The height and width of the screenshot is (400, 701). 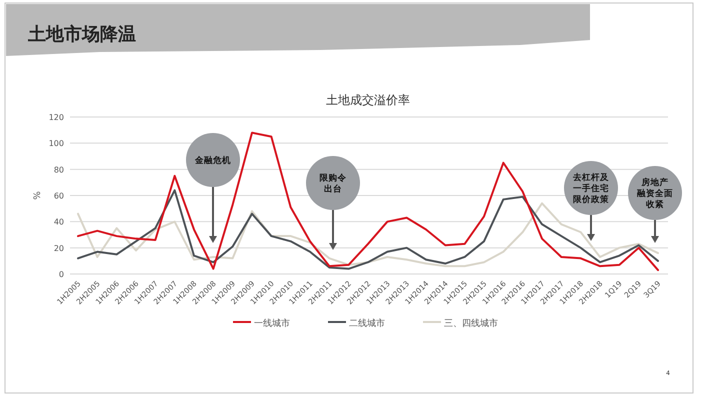 What do you see at coordinates (591, 188) in the screenshot?
I see `annotation: 去杠杆及一手住宅限价政策` at bounding box center [591, 188].